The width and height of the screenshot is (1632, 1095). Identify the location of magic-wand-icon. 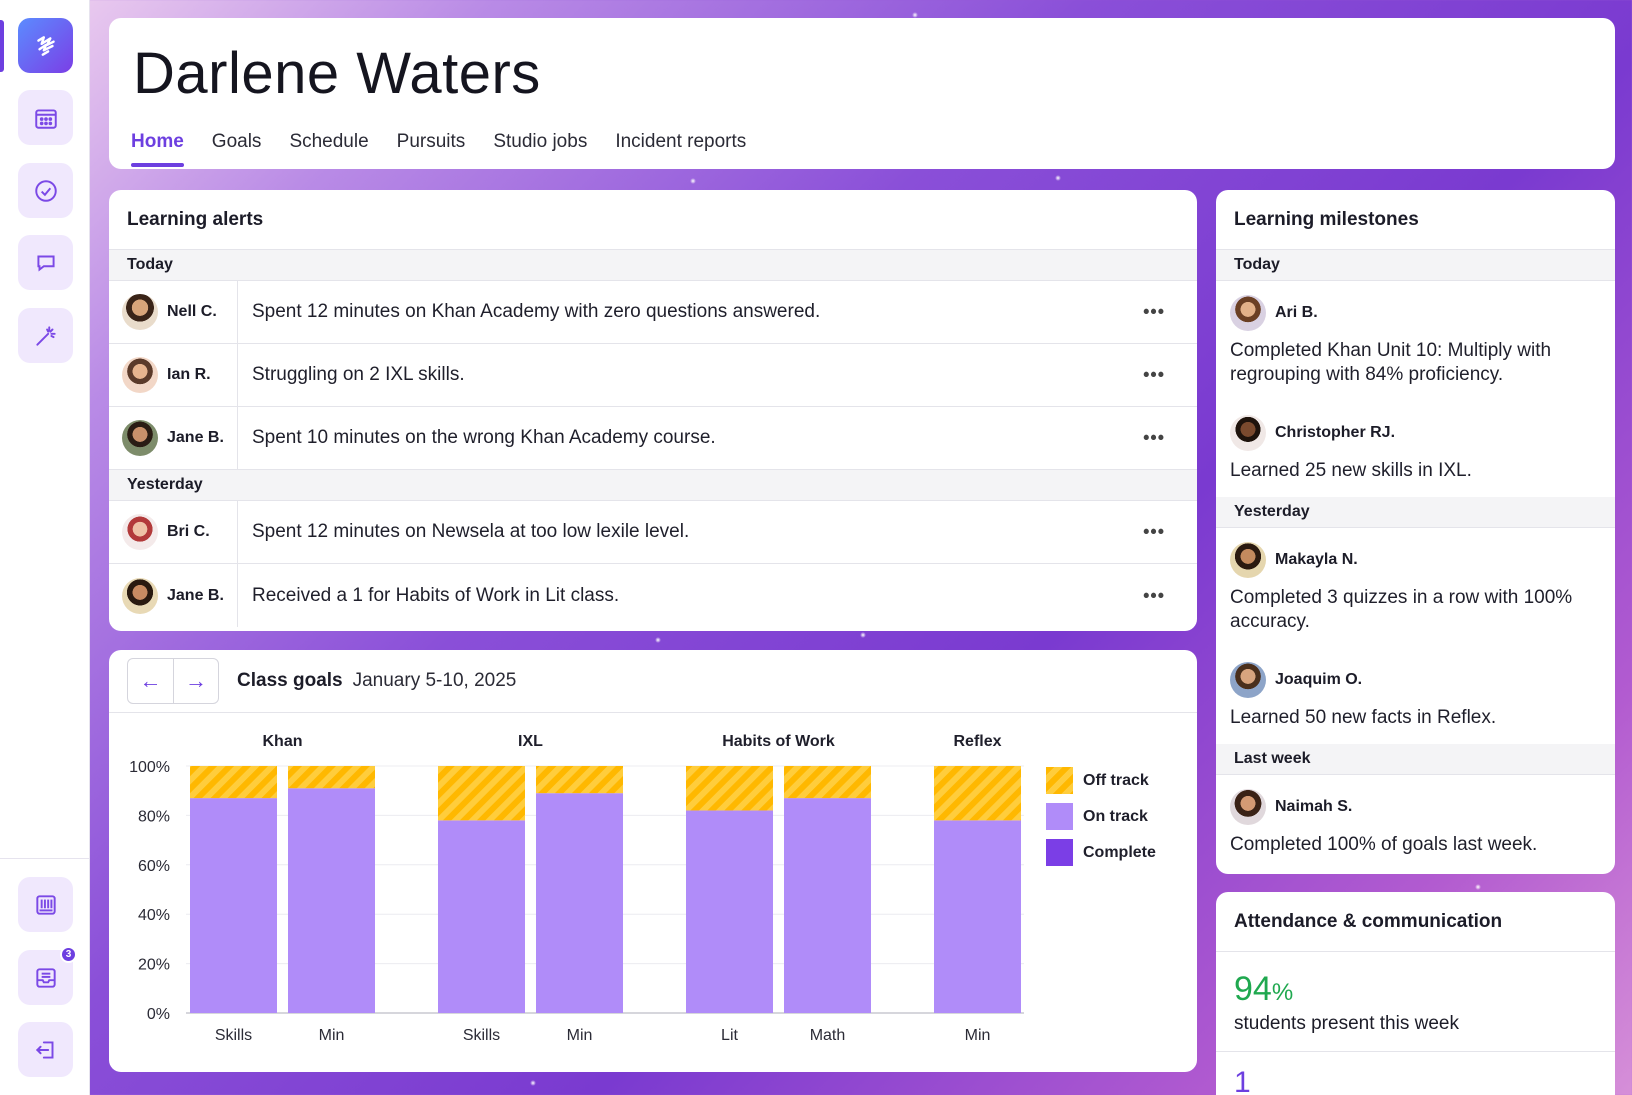
(45, 335).